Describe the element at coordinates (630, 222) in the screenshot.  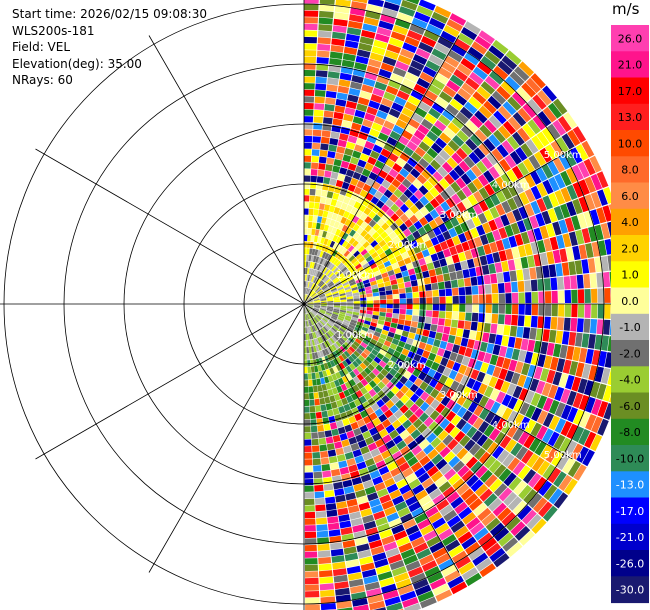
I see `colorbar-tick-label: 4.0` at that location.